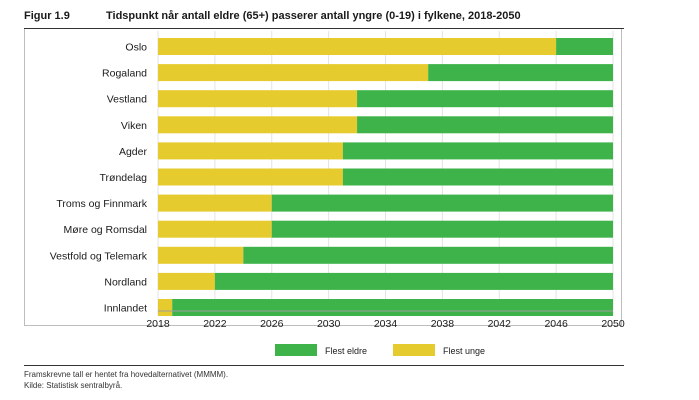  I want to click on footnote-source: Kilde: Statistisk sentralbyrå., so click(73, 385).